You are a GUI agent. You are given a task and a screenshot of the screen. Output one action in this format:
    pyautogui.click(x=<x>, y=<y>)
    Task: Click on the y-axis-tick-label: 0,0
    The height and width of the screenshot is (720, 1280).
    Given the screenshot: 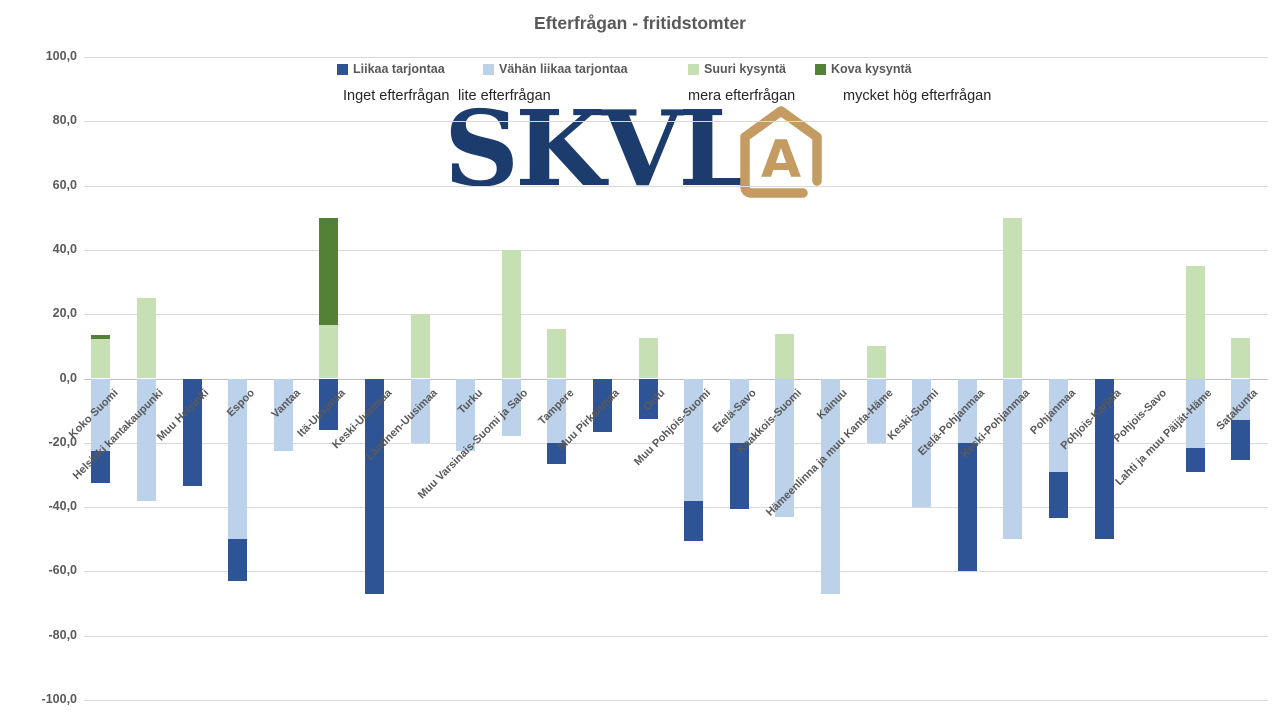 What is the action you would take?
    pyautogui.click(x=68, y=377)
    